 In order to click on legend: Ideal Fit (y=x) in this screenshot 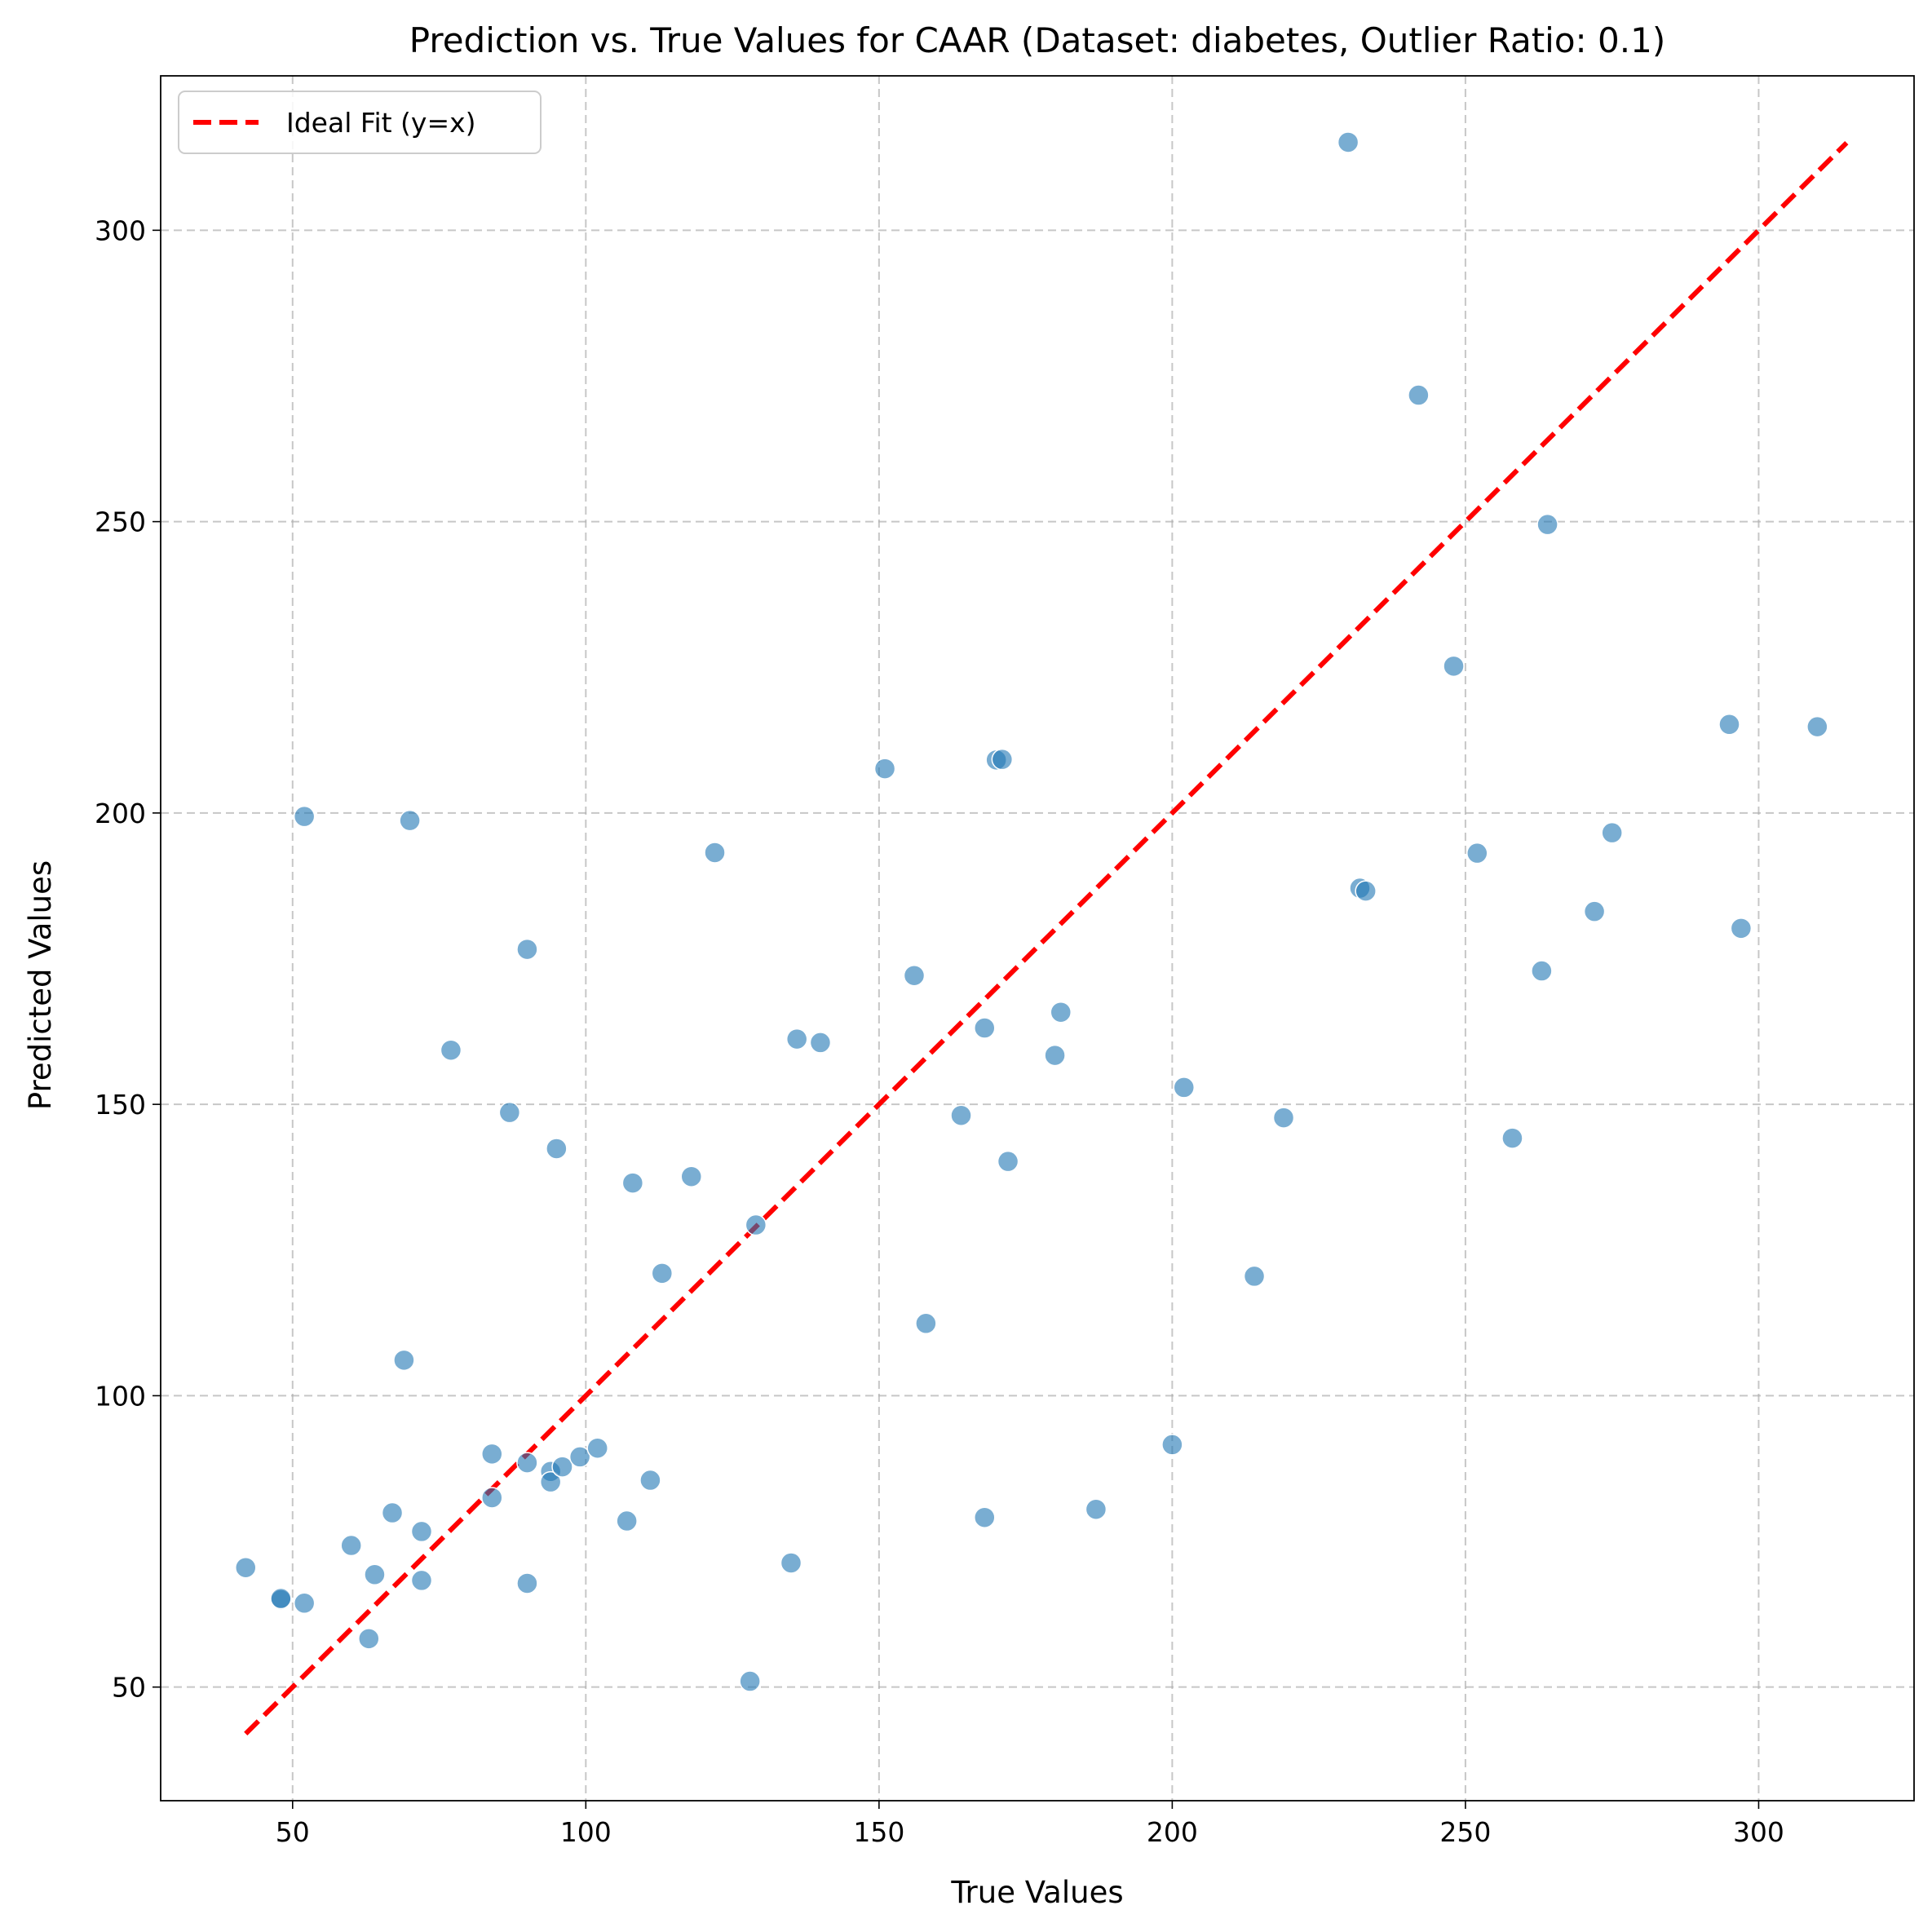, I will do `click(360, 122)`.